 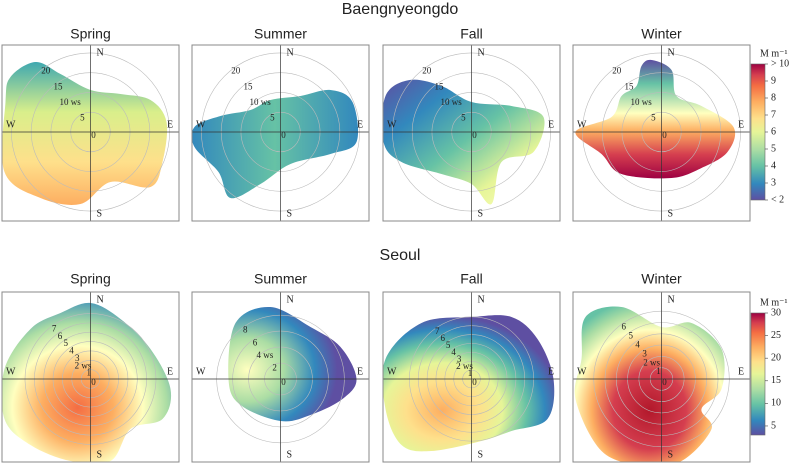 What do you see at coordinates (773, 165) in the screenshot?
I see `colorbar-tick-label: 4` at bounding box center [773, 165].